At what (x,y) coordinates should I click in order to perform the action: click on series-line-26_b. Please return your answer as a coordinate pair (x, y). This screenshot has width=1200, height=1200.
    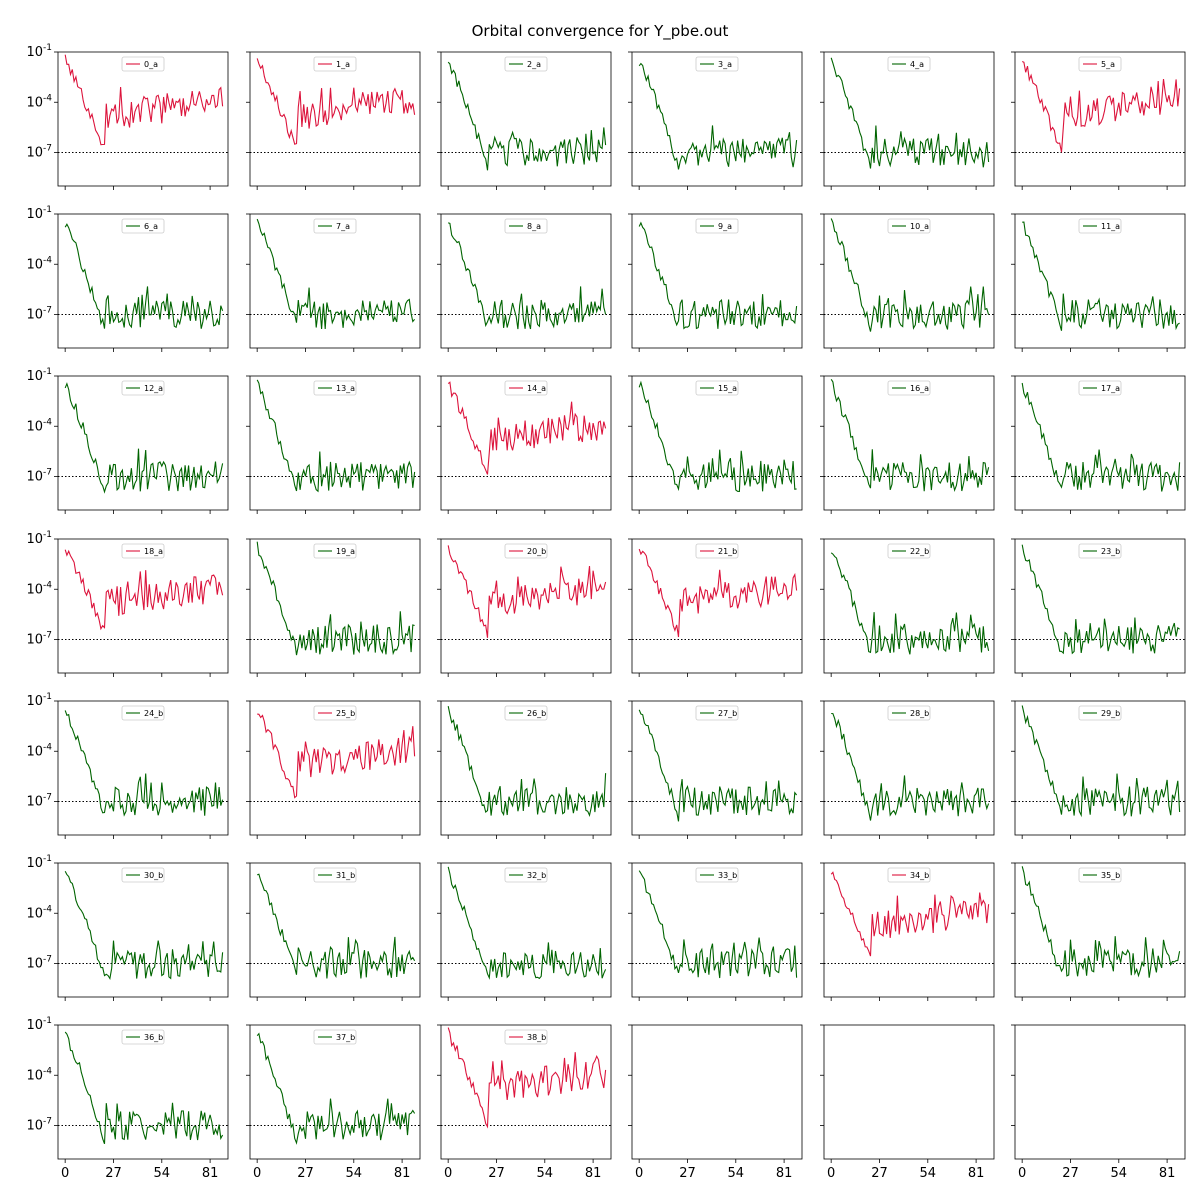
    Looking at the image, I should click on (527, 761).